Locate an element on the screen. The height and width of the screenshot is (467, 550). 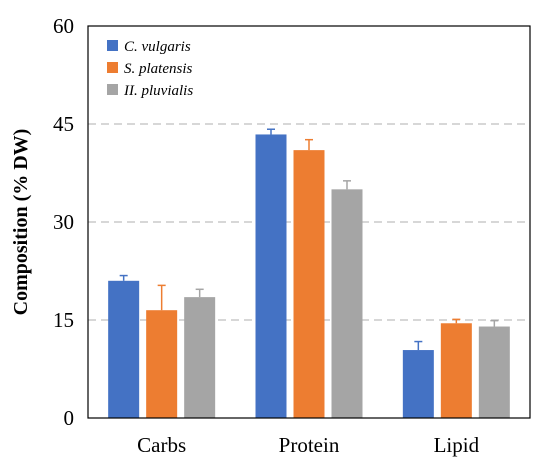
legend: C. vulgaris S. platensis II. pluvialis is located at coordinates (150, 69).